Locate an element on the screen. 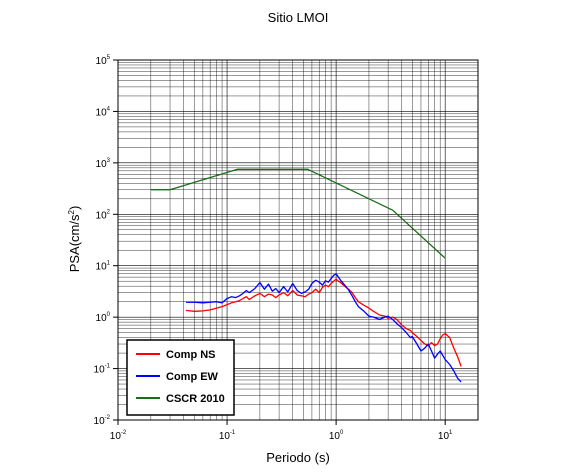 This screenshot has height=475, width=586. chart-title: Sitio LMOI is located at coordinates (298, 17).